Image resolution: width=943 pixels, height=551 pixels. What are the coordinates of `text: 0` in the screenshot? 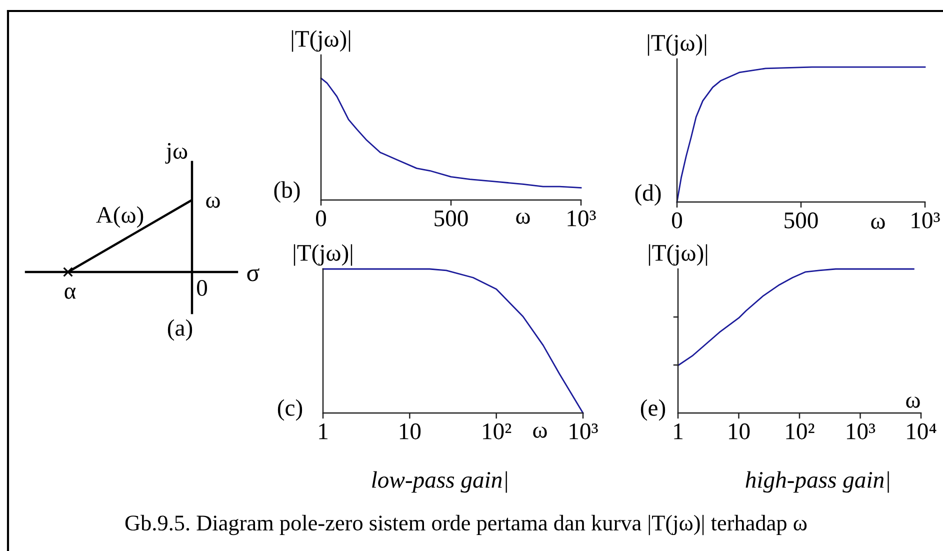 It's located at (202, 288).